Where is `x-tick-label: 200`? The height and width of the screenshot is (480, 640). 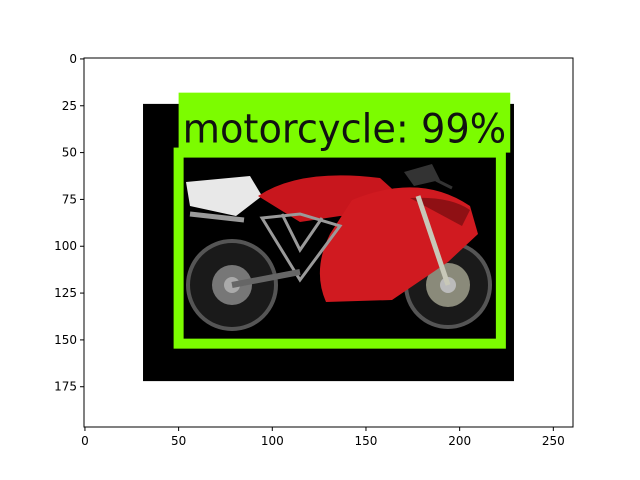
x-tick-label: 200 is located at coordinates (459, 441).